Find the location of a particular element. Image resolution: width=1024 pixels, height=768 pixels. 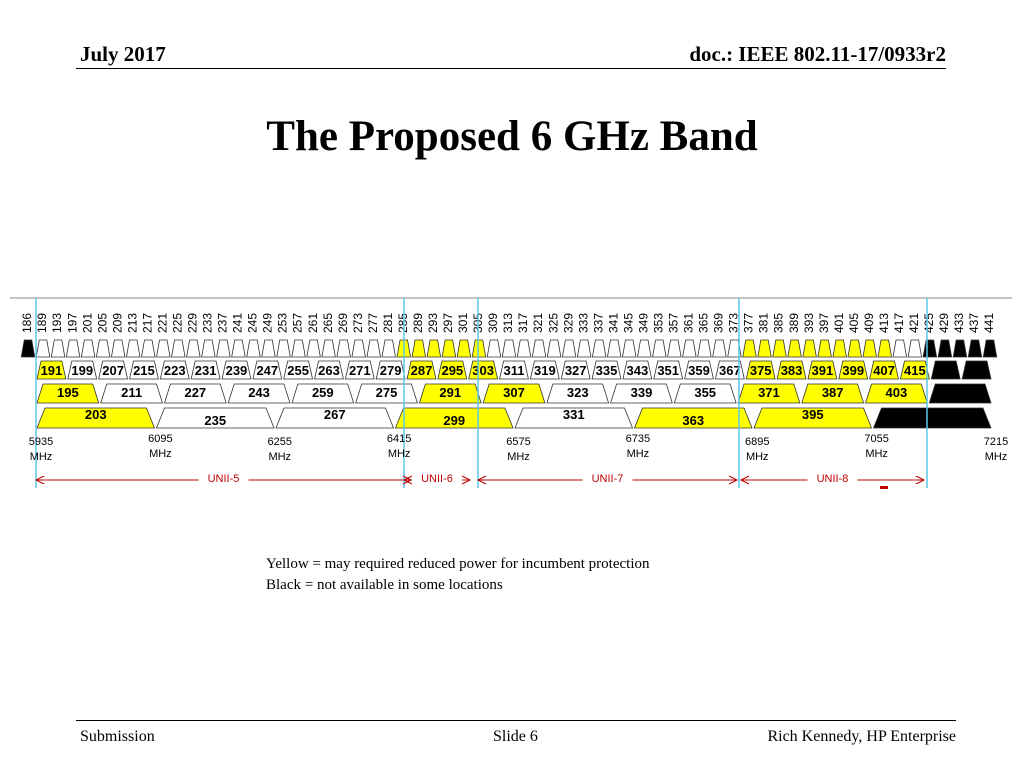

ch20-number: 225 is located at coordinates (177, 323).